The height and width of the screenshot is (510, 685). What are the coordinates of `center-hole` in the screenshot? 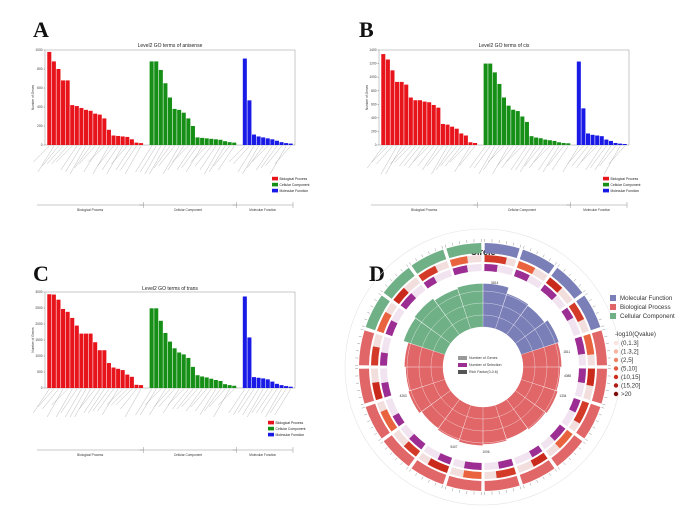 It's located at (483, 367).